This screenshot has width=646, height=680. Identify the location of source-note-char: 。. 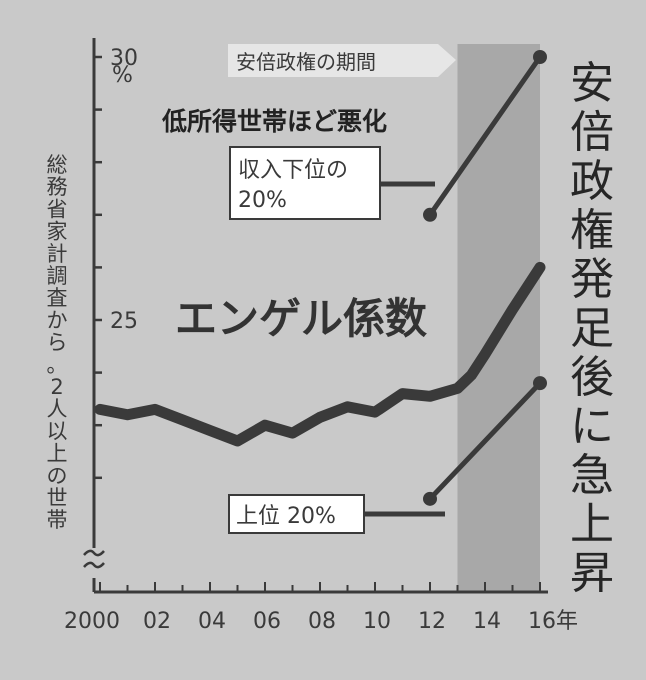
(57, 365).